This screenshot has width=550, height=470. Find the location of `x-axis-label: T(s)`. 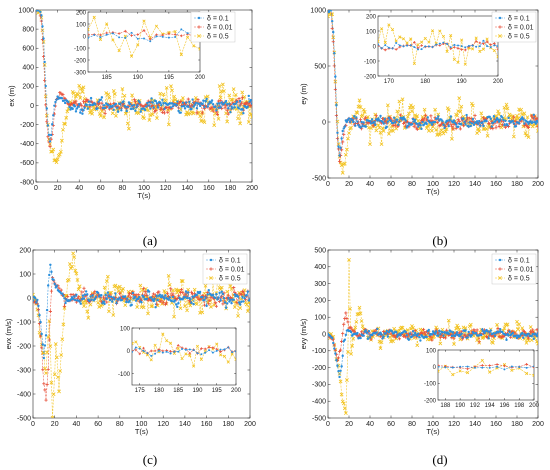

x-axis-label: T(s) is located at coordinates (433, 431).